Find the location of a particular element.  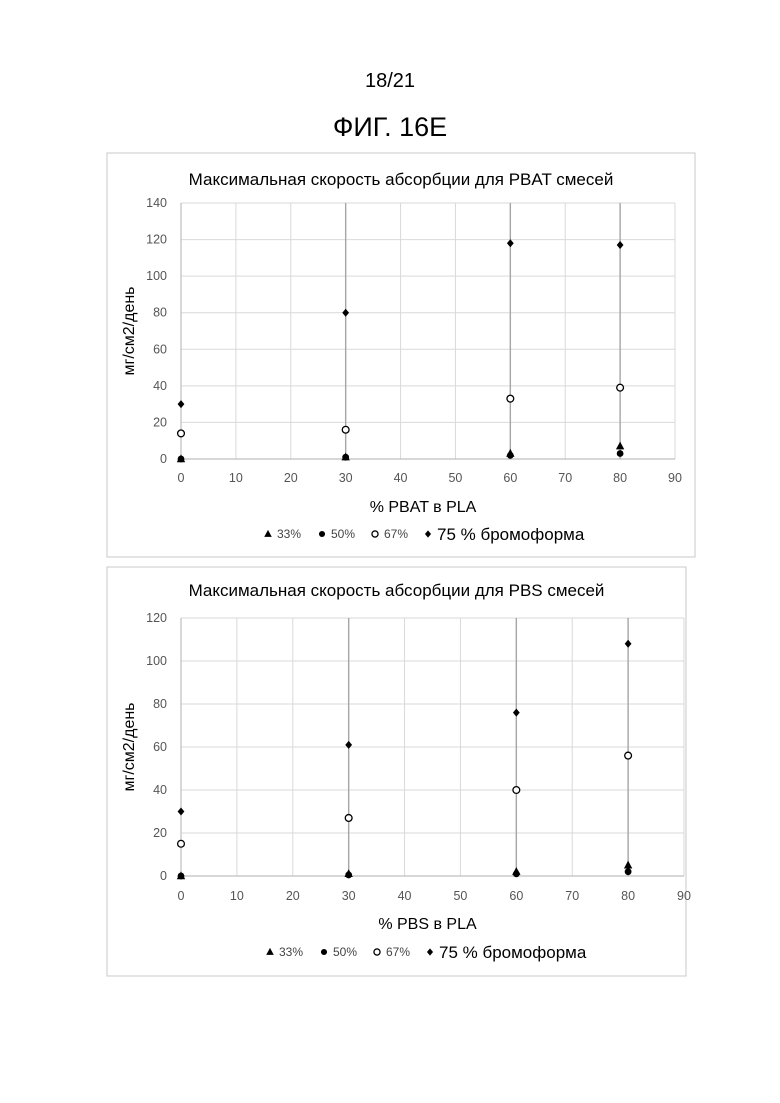

x-axis-label: % PBS в PLA is located at coordinates (427, 924).